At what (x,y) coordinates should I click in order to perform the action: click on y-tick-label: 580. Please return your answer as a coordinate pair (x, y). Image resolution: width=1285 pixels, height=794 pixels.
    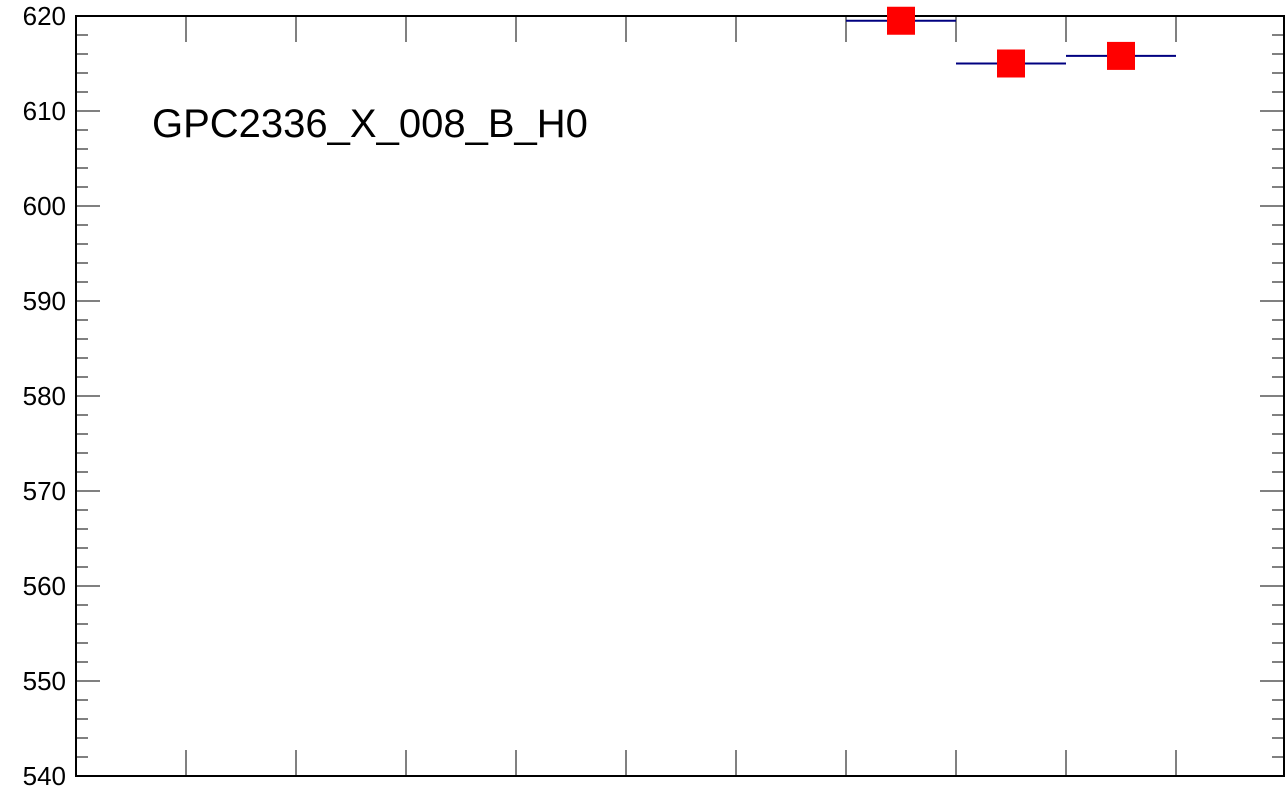
    Looking at the image, I should click on (44, 396).